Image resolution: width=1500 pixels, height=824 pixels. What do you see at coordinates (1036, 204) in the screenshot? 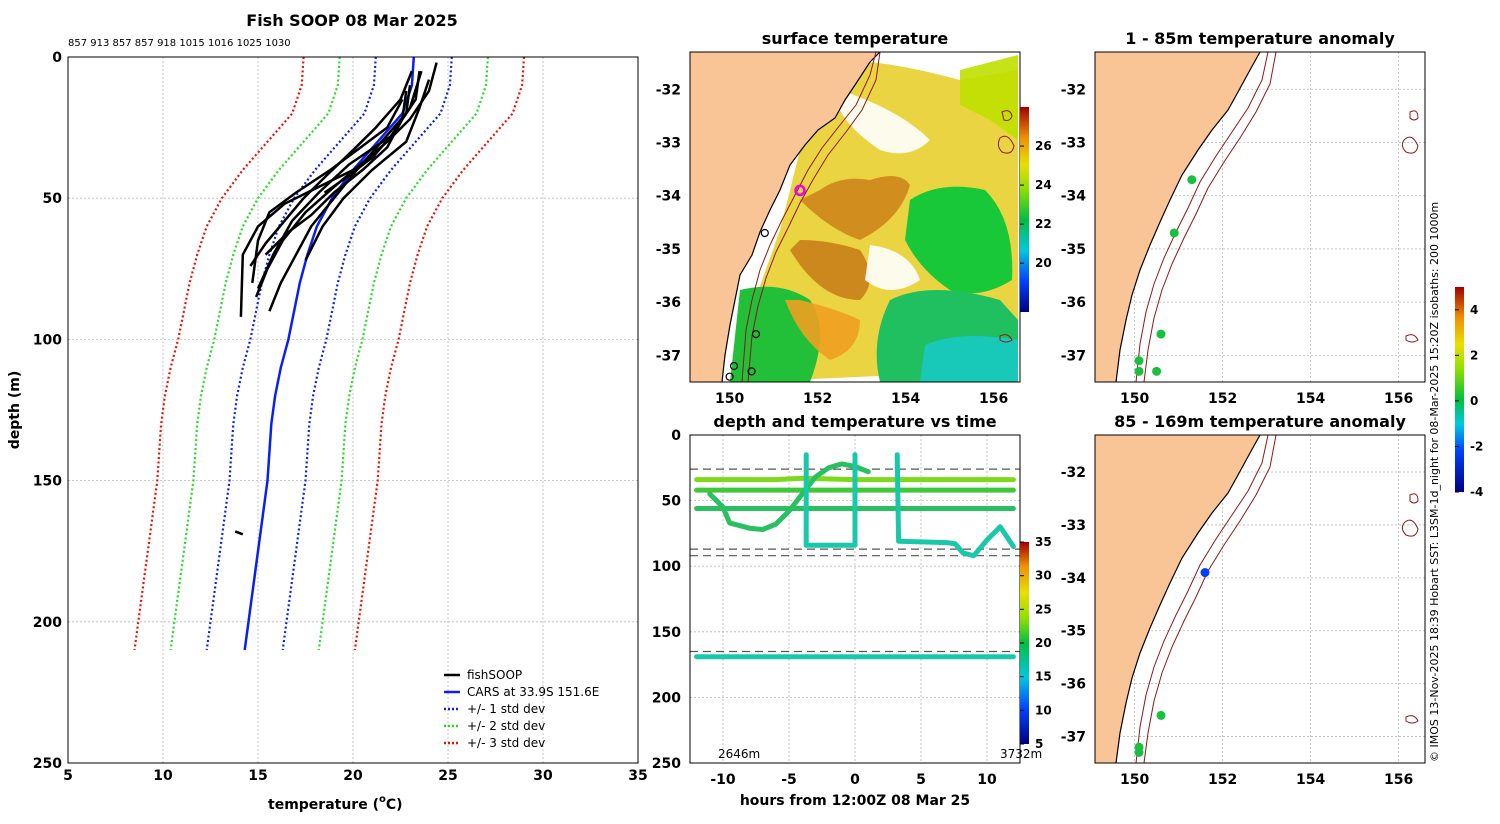
I see `sst-colorbar-ticks: 20 22 24 26` at bounding box center [1036, 204].